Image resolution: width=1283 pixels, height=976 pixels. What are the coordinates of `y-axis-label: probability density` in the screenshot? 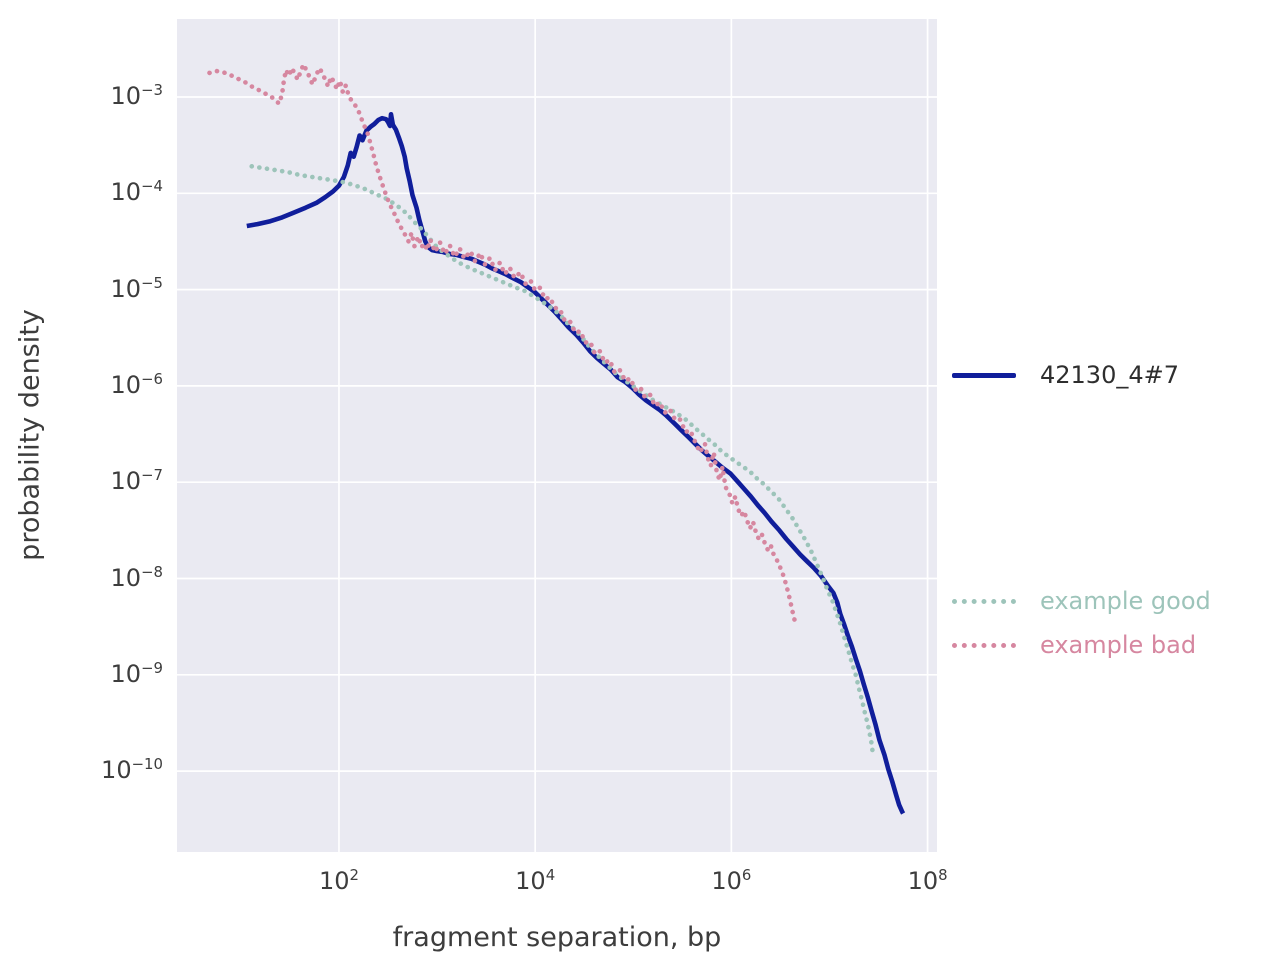 It's located at (30, 435).